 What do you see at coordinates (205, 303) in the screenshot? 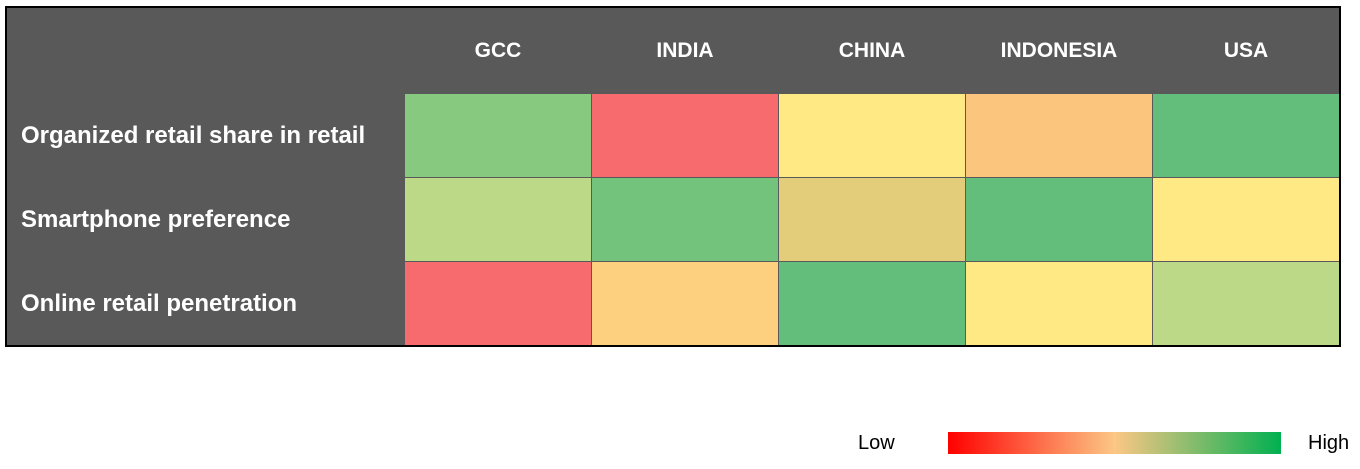
I see `row-header-online-retail: Online retail penetration` at bounding box center [205, 303].